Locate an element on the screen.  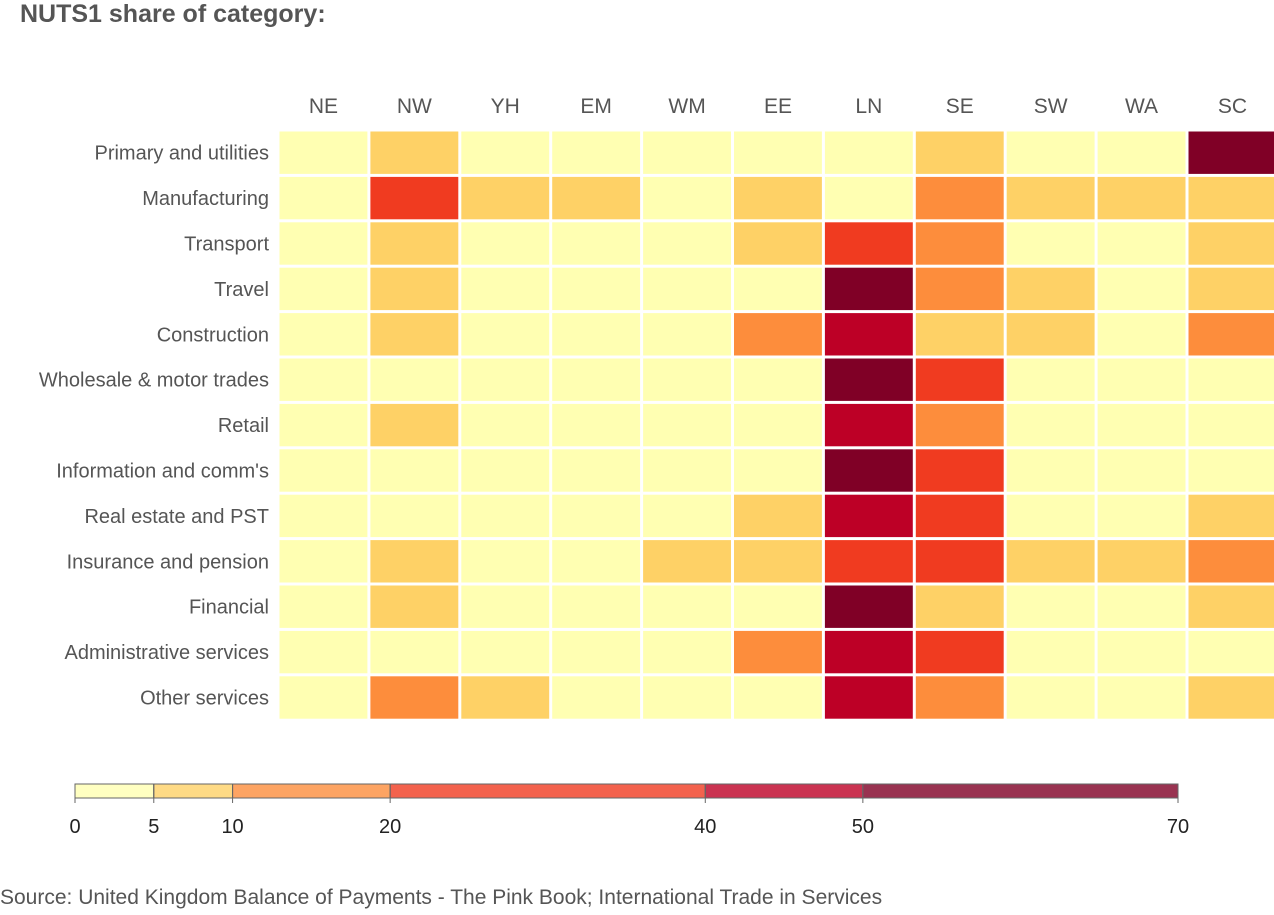
legend-tick-label: 10 is located at coordinates (232, 827).